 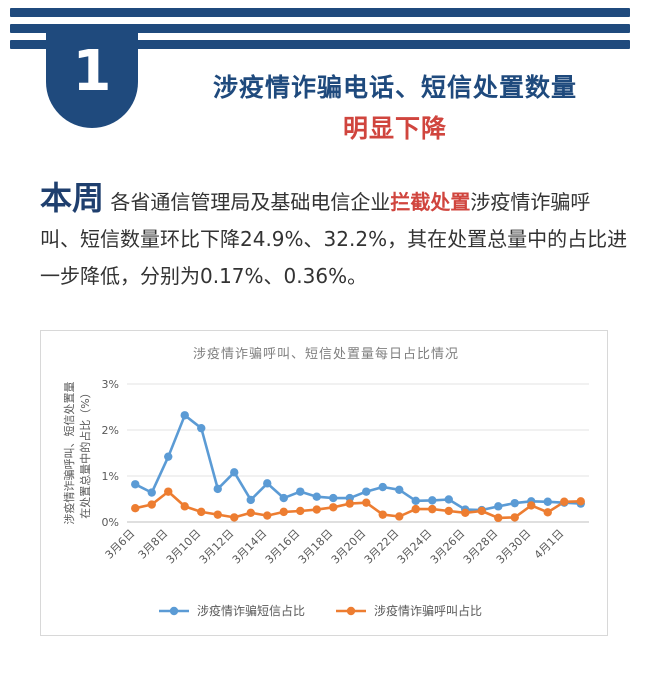 I want to click on x-tick-label: 3月14日, so click(x=250, y=547).